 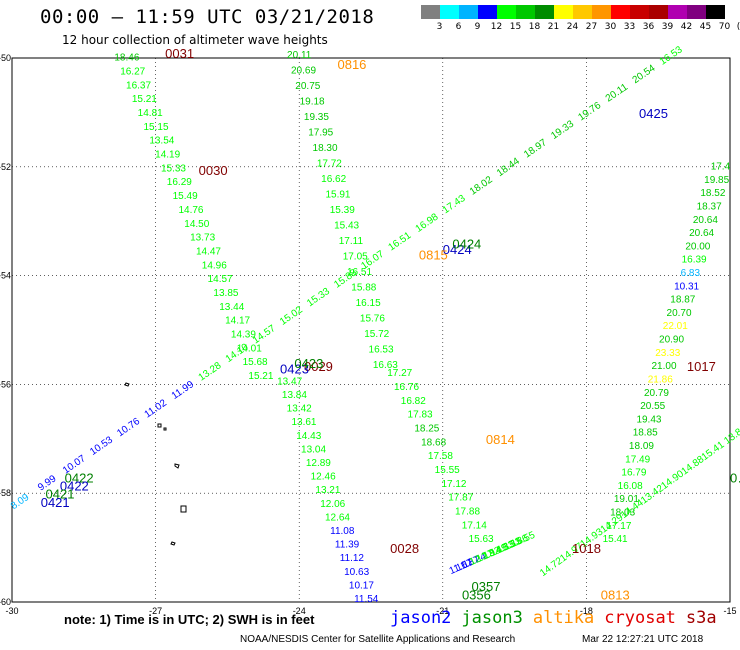 I want to click on wave-height-label: 16.53, so click(x=671, y=55).